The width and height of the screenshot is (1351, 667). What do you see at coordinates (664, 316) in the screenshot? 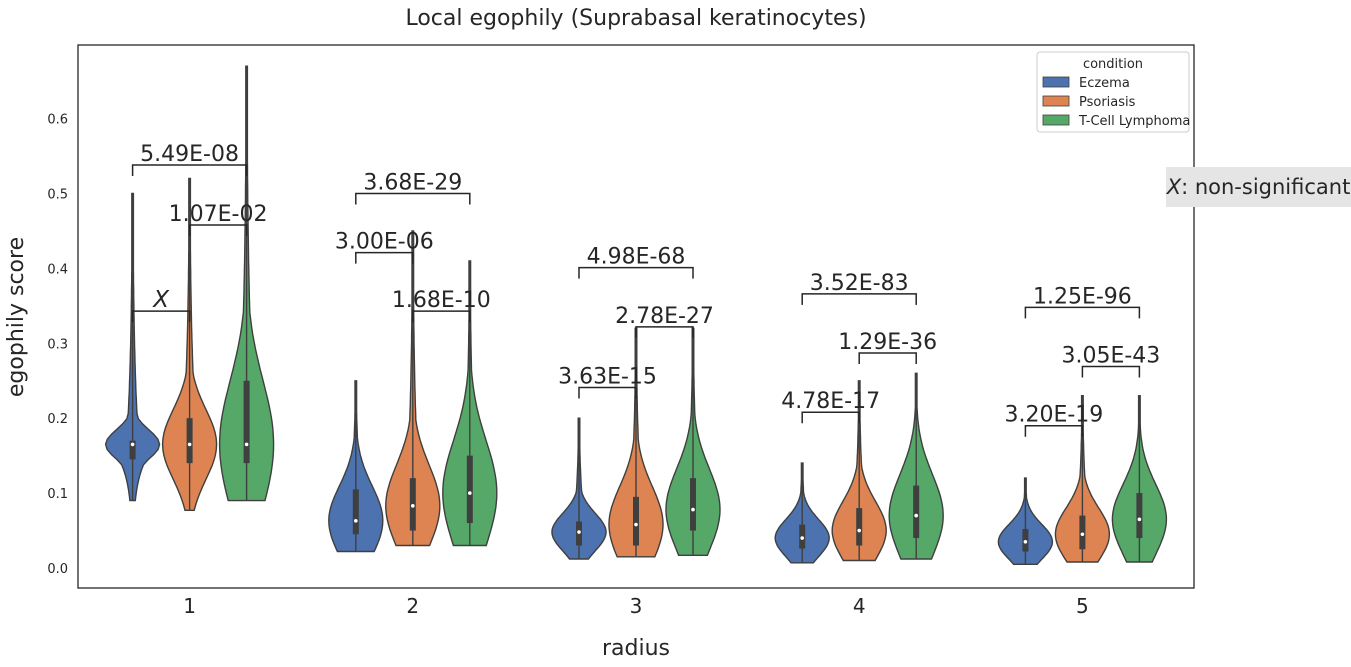
I see `pvalue-label: 2.78E-27` at bounding box center [664, 316].